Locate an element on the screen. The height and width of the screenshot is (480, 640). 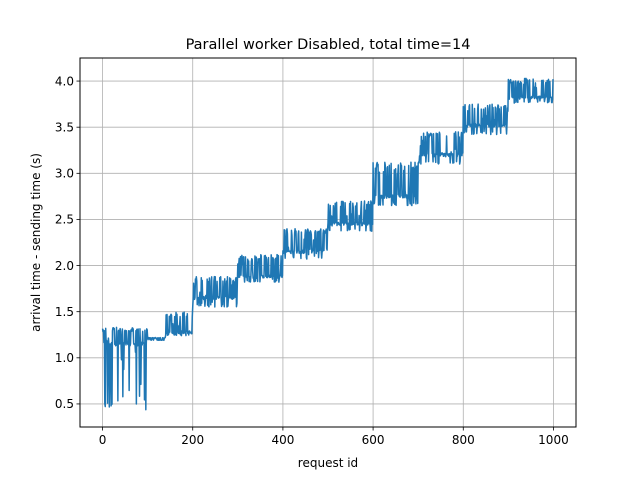
x-tick-label: 200 is located at coordinates (192, 440).